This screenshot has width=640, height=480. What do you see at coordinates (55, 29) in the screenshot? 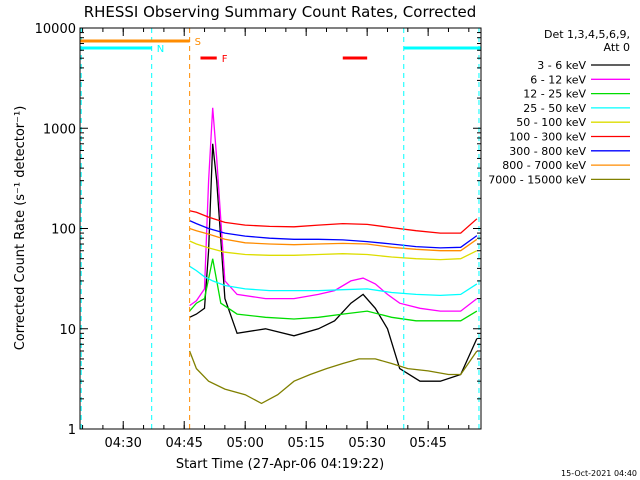
I see `y-tick-label: 10000` at bounding box center [55, 29].